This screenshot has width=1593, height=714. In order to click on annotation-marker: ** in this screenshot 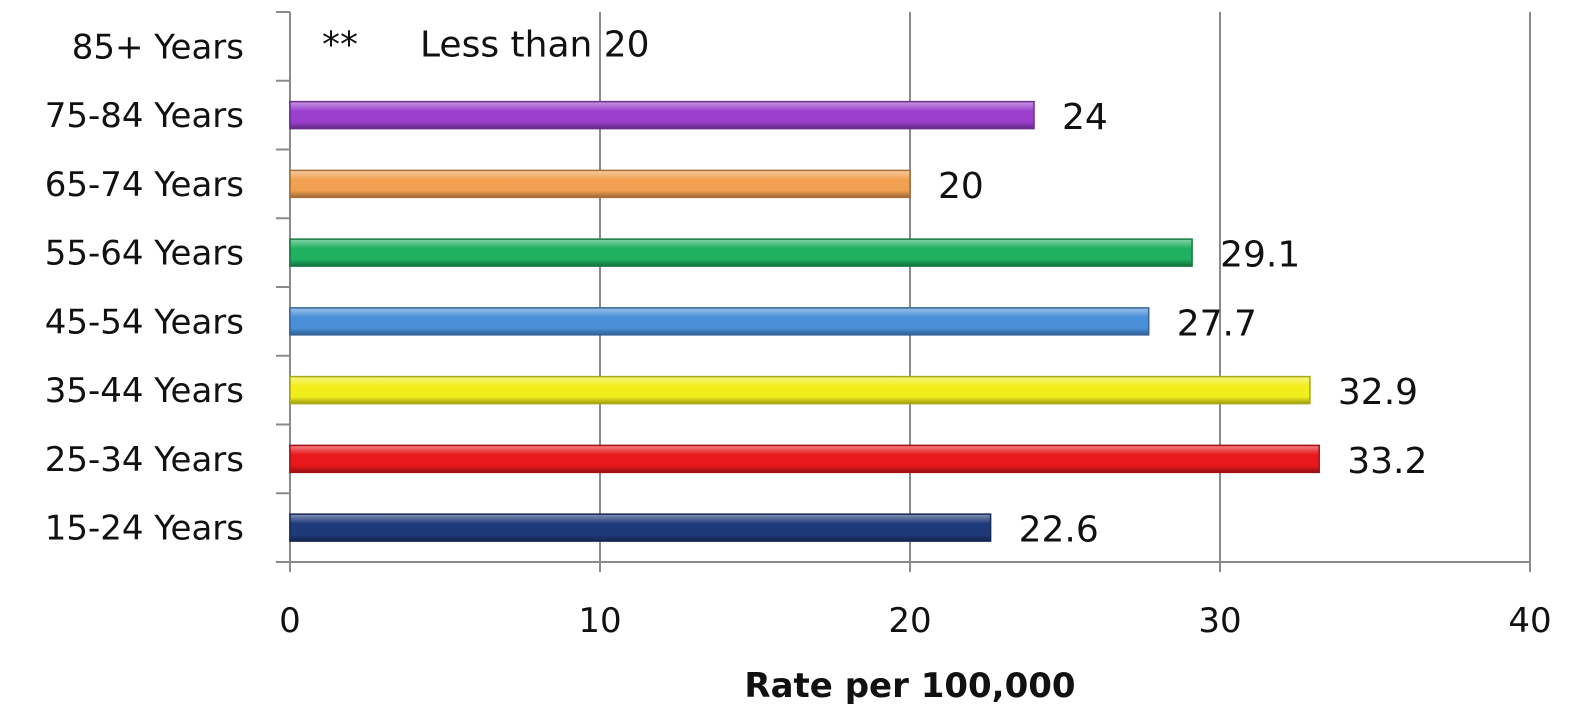, I will do `click(340, 44)`.